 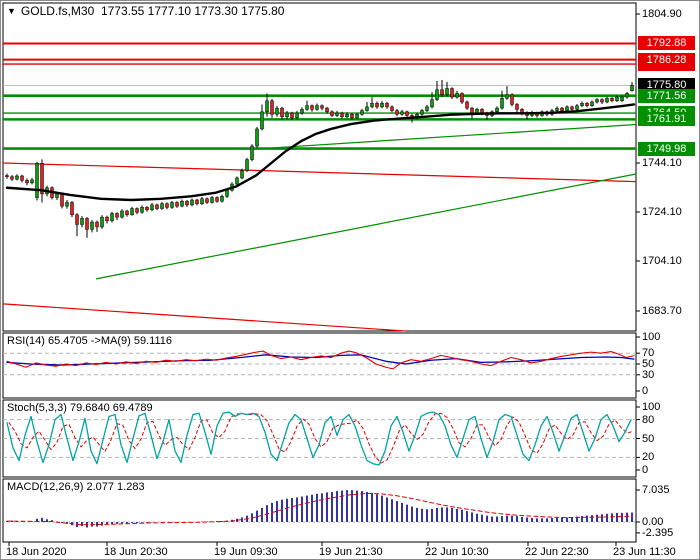 I want to click on time-axis-label: 18 Jun 2020, so click(x=36, y=552).